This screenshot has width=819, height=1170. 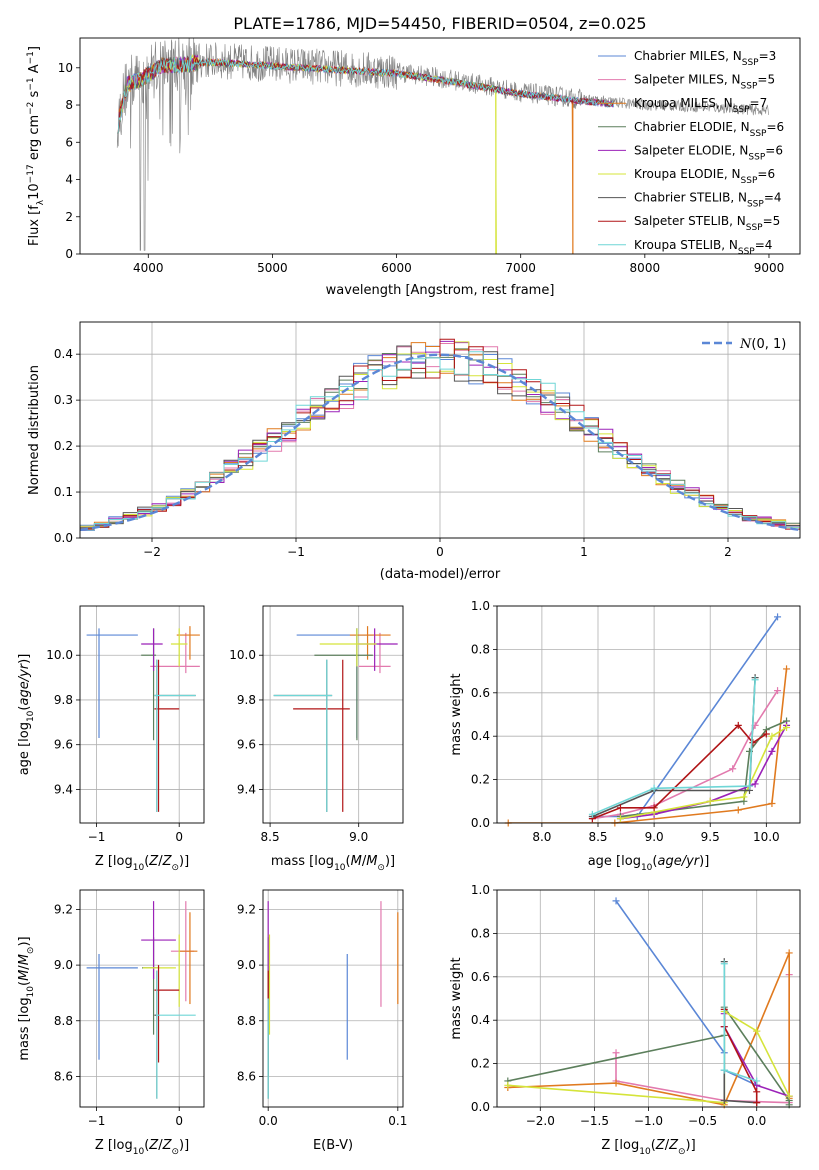 What do you see at coordinates (440, 441) in the screenshot?
I see `histogram-kroupa-stelib` at bounding box center [440, 441].